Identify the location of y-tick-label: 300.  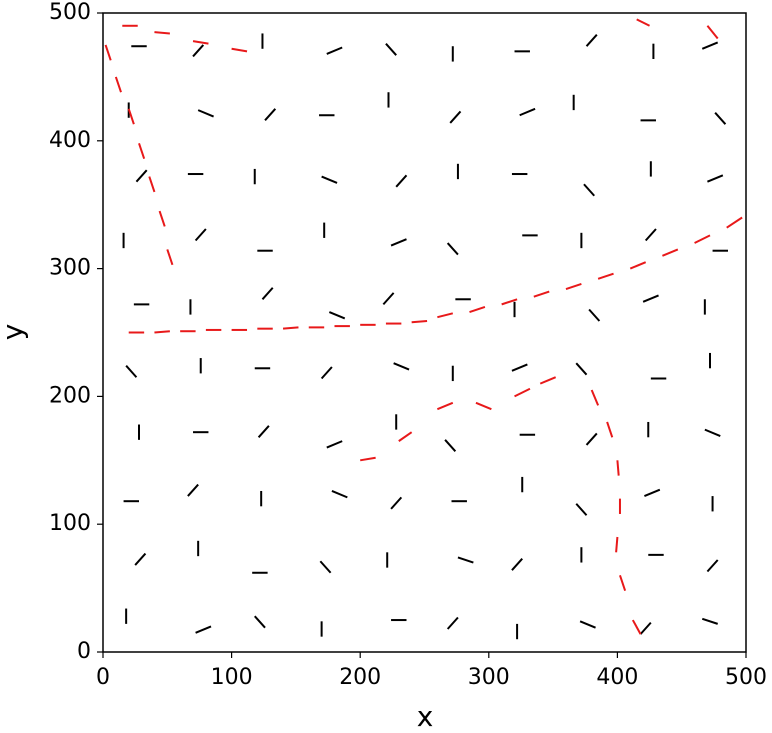
(70, 268).